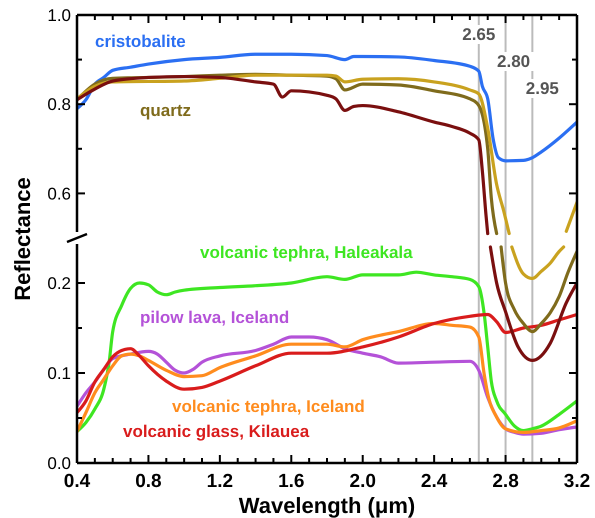 This screenshot has height=518, width=595. I want to click on series-label: volcanic tephra, Haleakala, so click(307, 252).